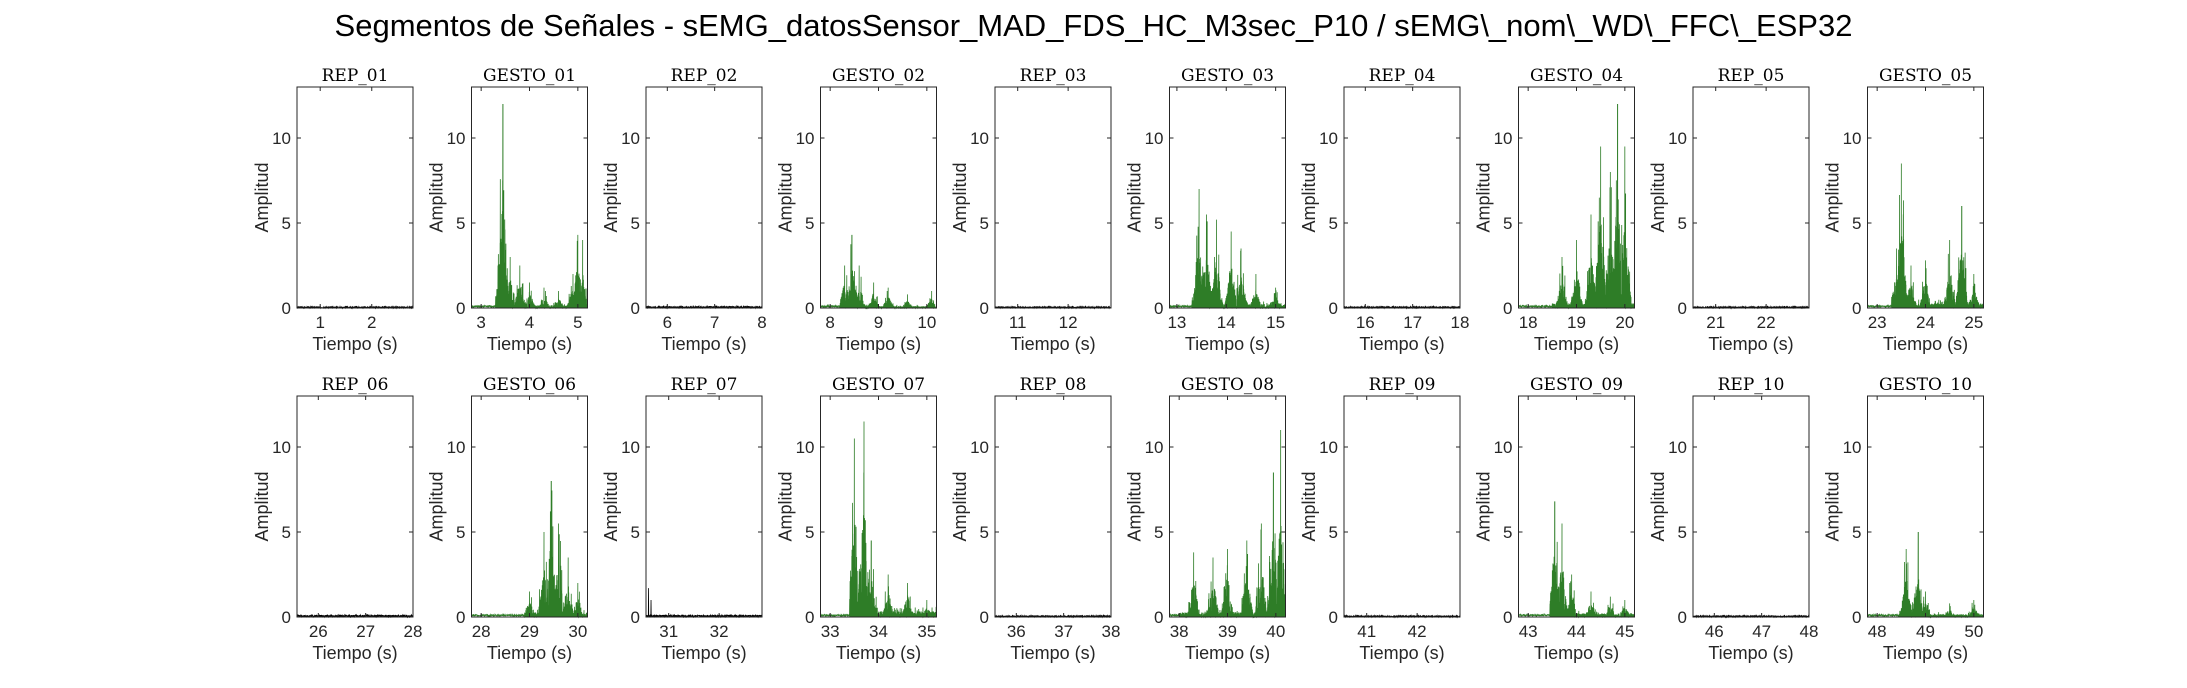 The height and width of the screenshot is (688, 2187). Describe the element at coordinates (529, 385) in the screenshot. I see `panel-title: GESTO_06` at that location.